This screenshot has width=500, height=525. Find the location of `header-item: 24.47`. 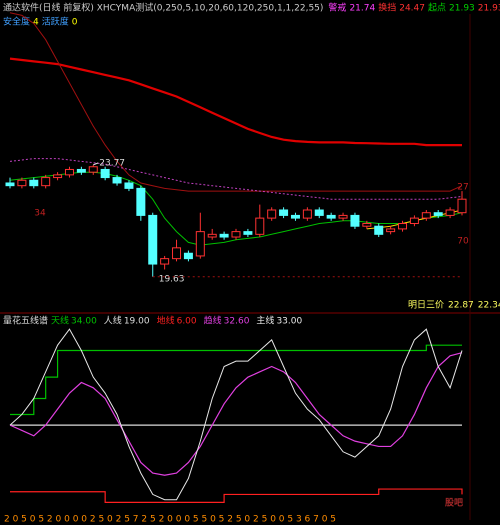

header-item: 24.47 is located at coordinates (412, 9).